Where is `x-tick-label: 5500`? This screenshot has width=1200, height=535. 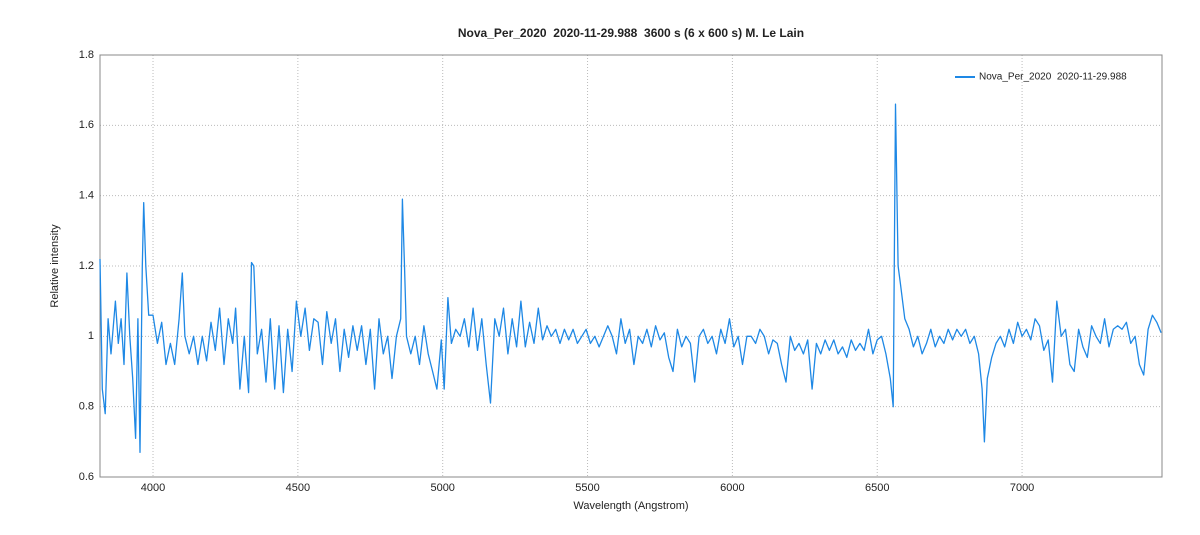 x-tick-label: 5500 is located at coordinates (587, 488).